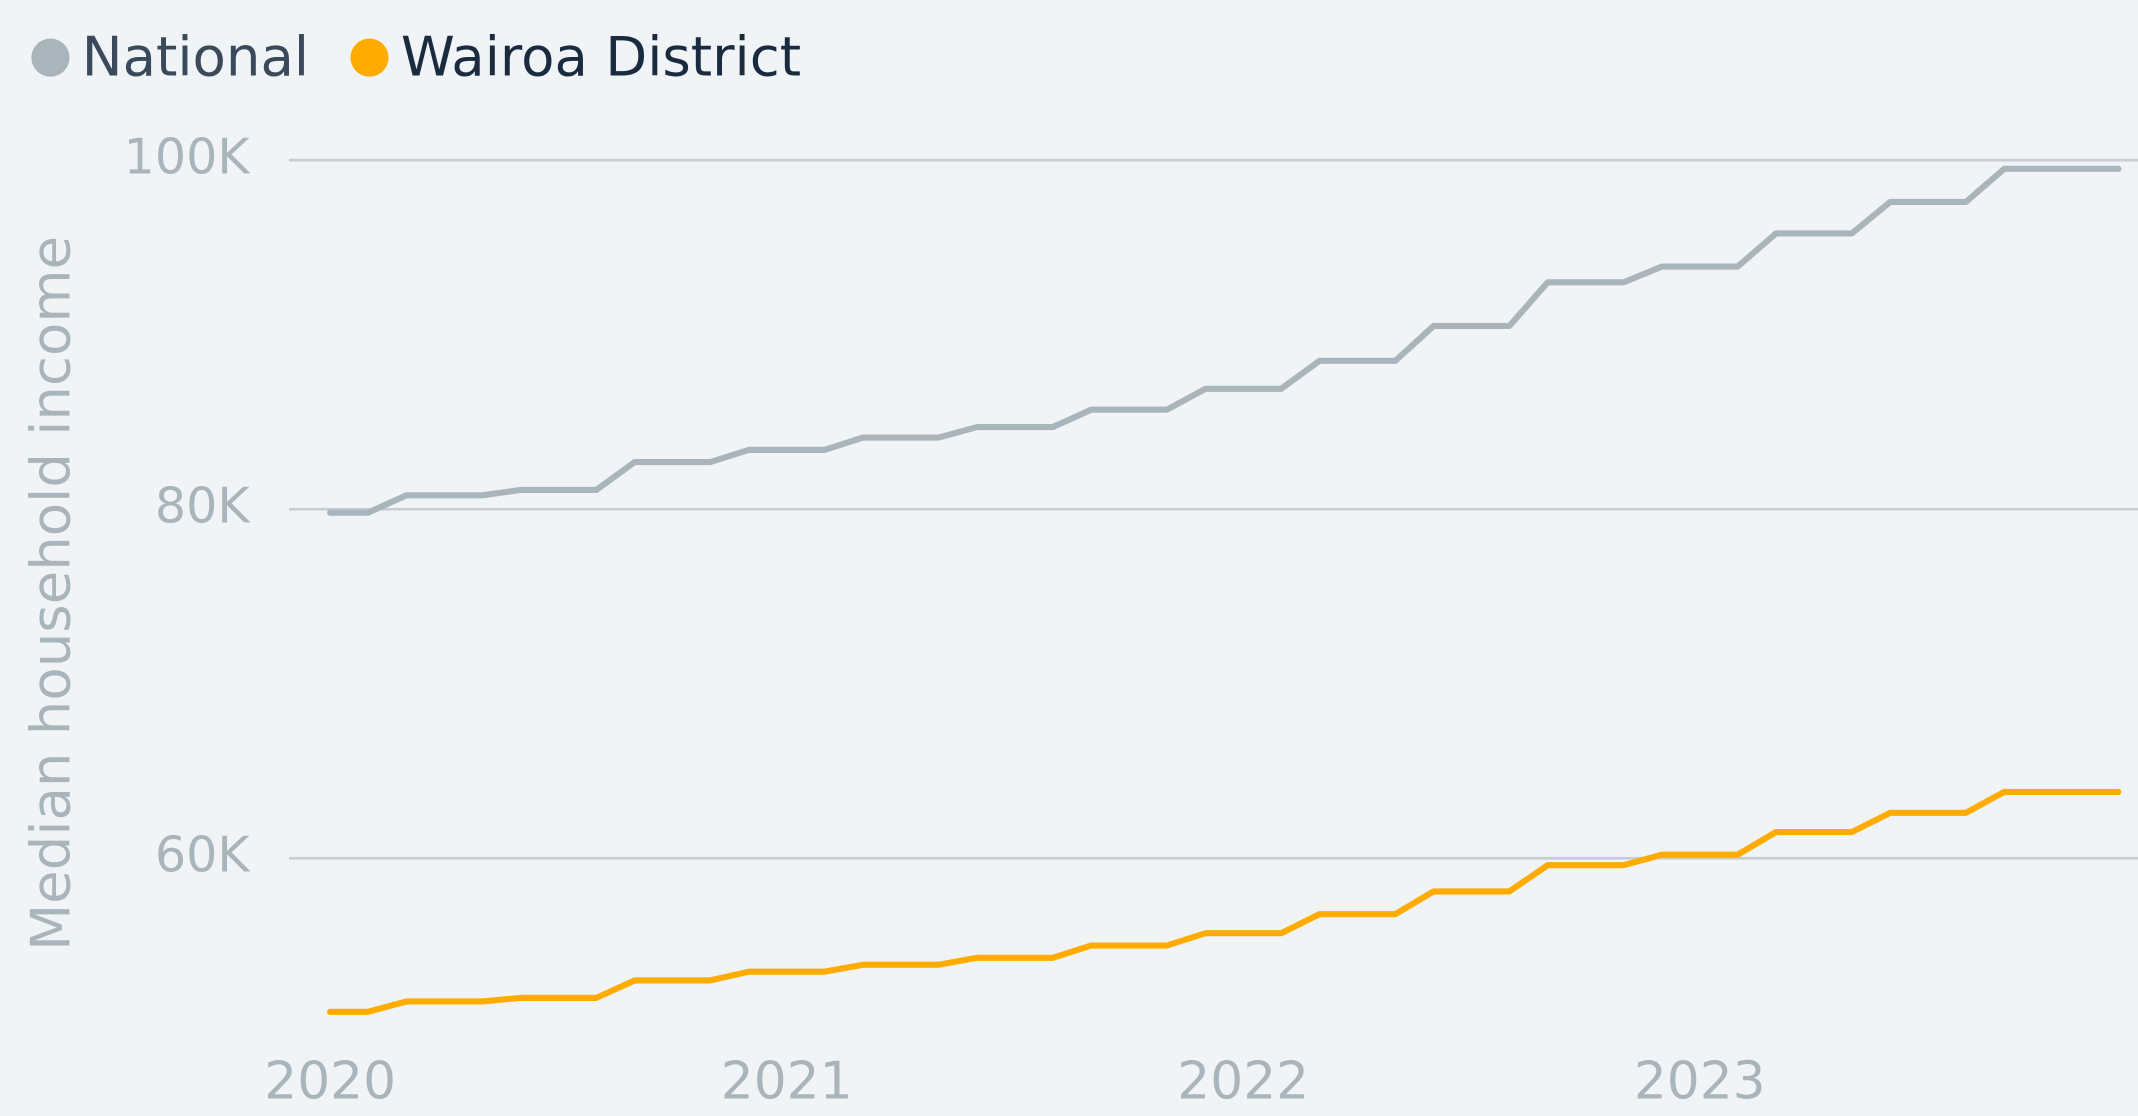 The image size is (2138, 1116). I want to click on y-tick-label: 60K, so click(203, 855).